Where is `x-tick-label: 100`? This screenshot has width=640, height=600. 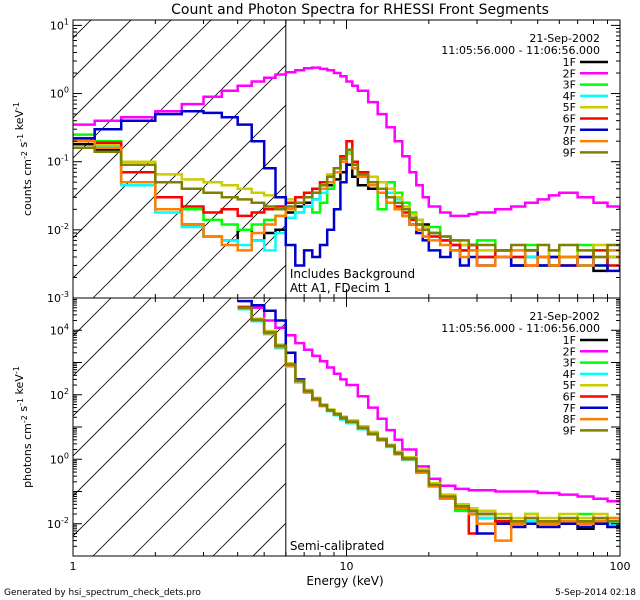 x-tick-label: 100 is located at coordinates (620, 566).